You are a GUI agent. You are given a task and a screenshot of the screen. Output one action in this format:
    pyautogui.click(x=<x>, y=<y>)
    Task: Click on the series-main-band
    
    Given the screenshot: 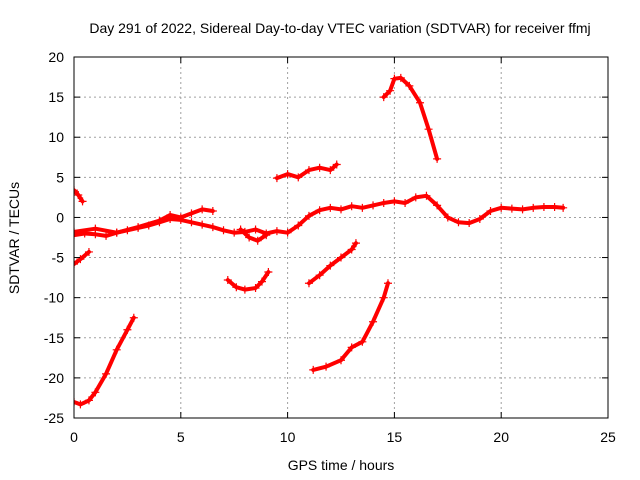 What is the action you would take?
    pyautogui.click(x=320, y=215)
    